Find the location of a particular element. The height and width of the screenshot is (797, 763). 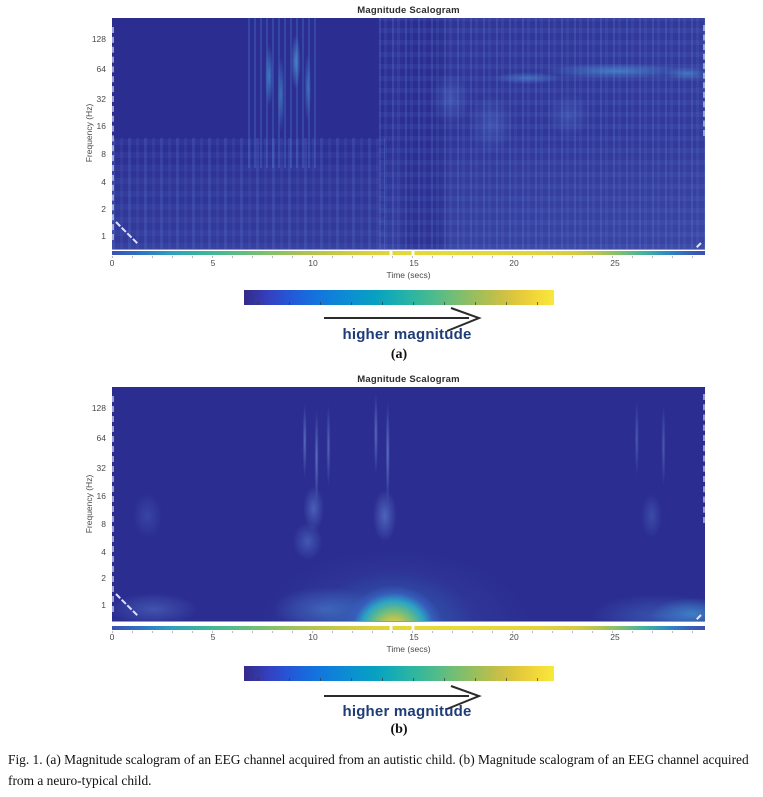

colorbar-annotation-b: higher magnitude is located at coordinates (407, 711).